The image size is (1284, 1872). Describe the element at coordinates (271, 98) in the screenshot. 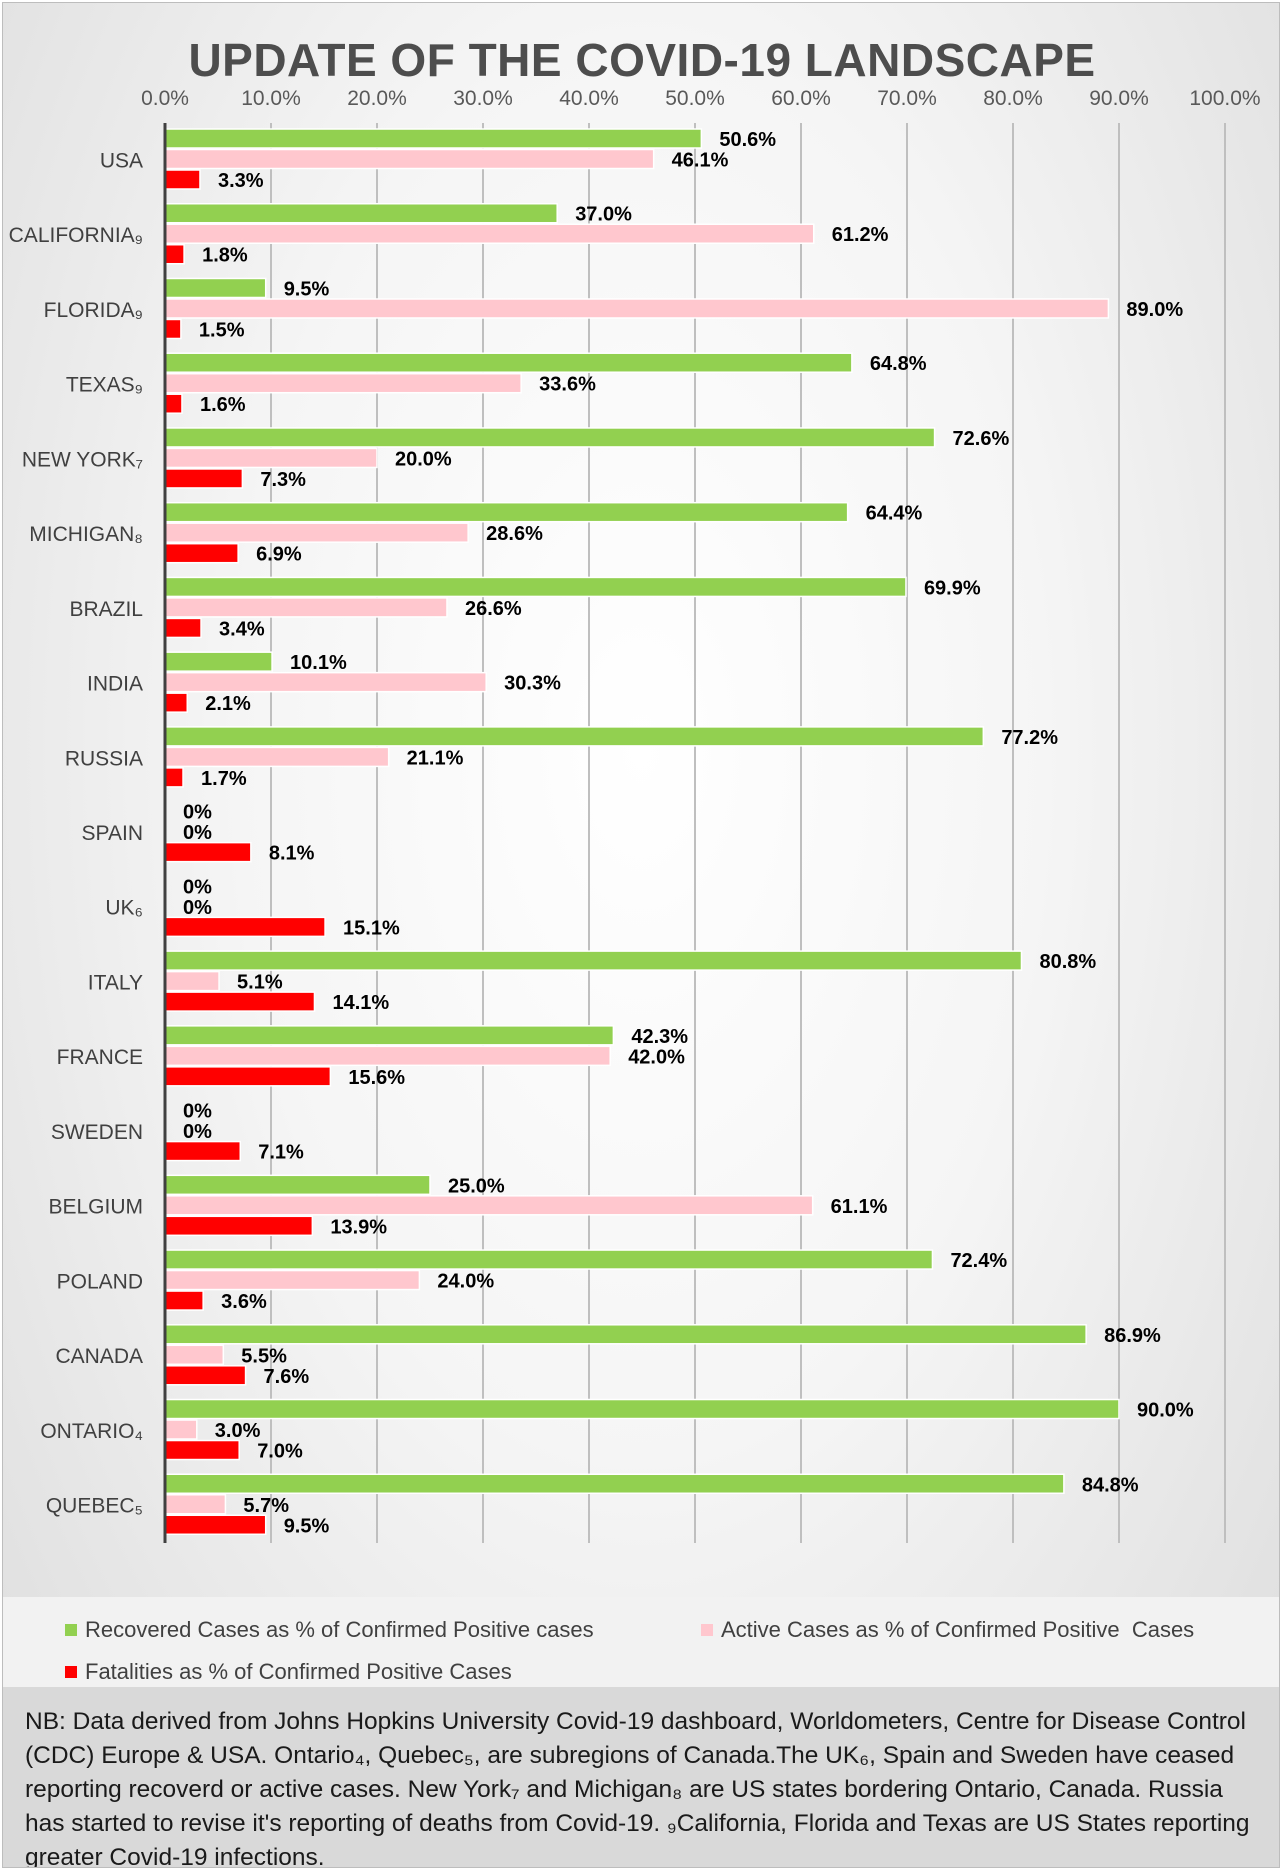

I see `x-tick-label: 10.0%` at that location.